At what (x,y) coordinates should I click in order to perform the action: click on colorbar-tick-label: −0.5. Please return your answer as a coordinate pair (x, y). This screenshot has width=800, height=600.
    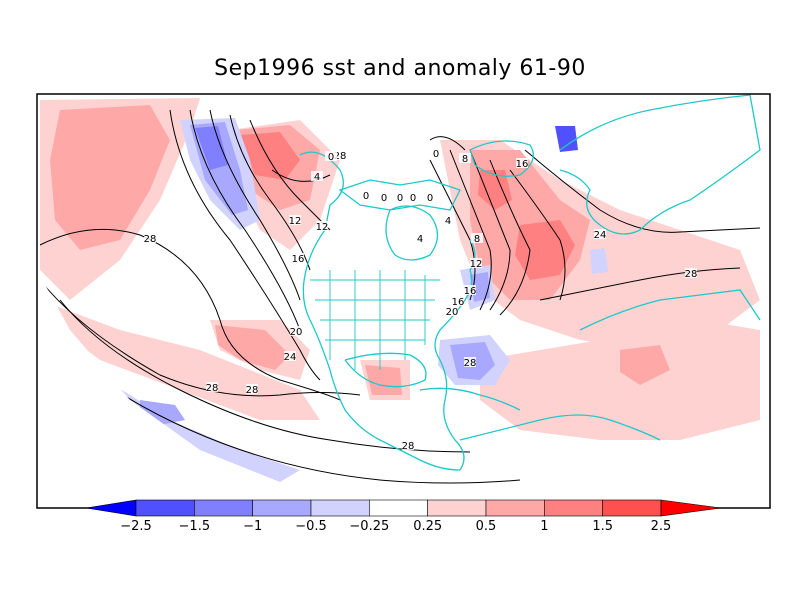
    Looking at the image, I should click on (311, 526).